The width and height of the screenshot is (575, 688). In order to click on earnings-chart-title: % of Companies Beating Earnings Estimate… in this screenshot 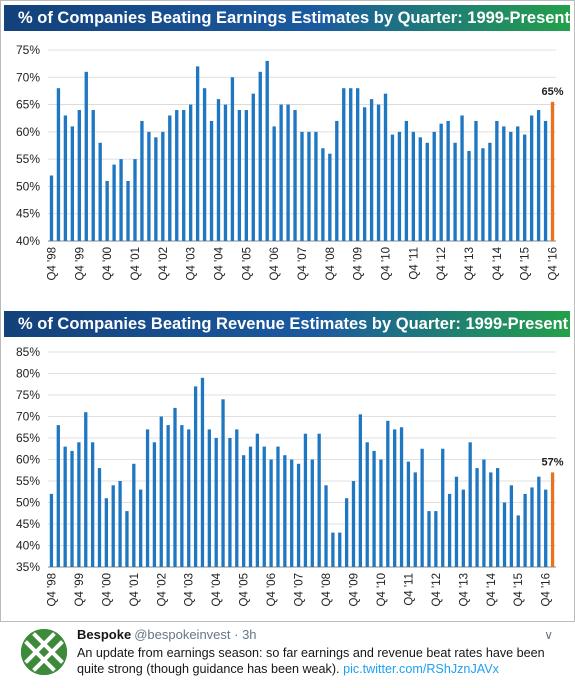, I will do `click(287, 18)`.